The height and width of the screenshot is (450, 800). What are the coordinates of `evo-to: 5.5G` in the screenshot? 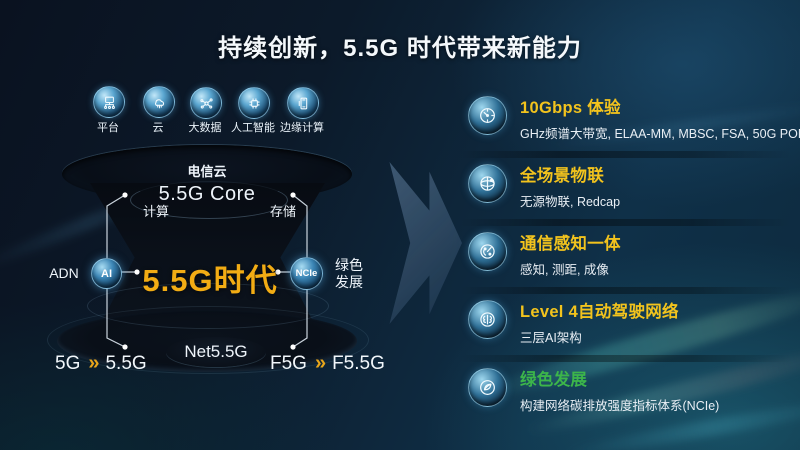 It's located at (126, 363).